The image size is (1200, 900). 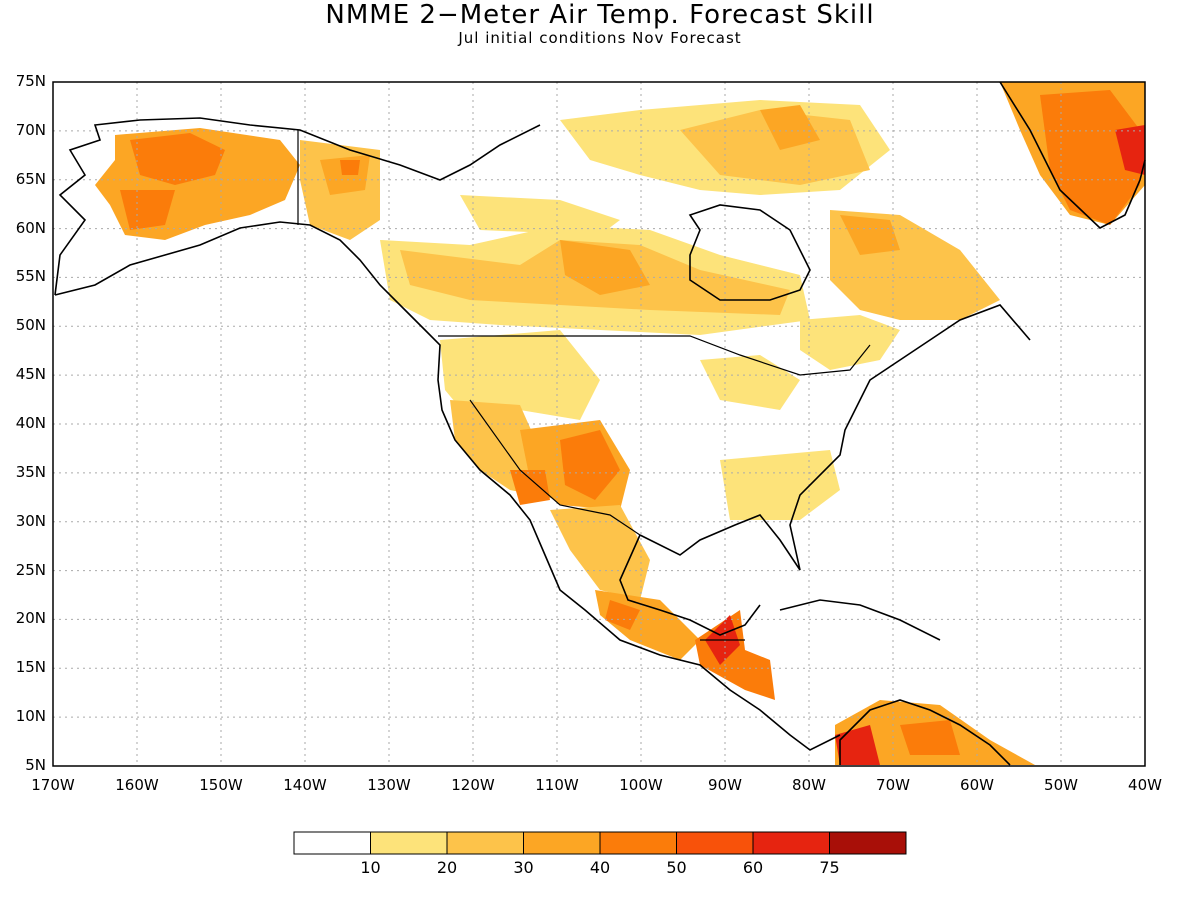 What do you see at coordinates (30, 423) in the screenshot?
I see `lat-tick-label: 40N` at bounding box center [30, 423].